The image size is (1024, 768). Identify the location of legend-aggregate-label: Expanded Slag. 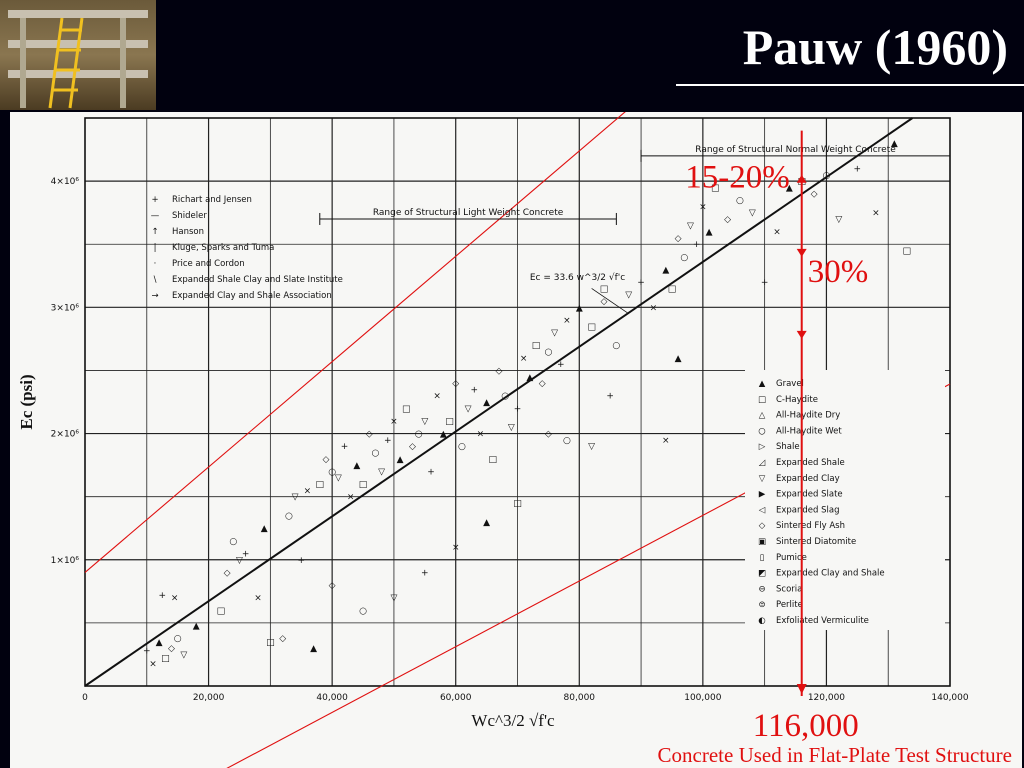
(807, 510).